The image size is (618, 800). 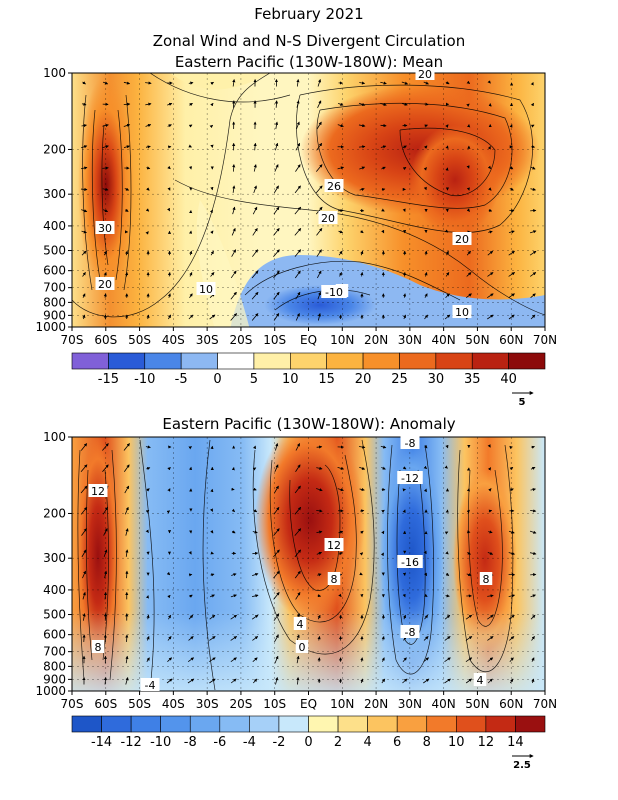 What do you see at coordinates (376, 340) in the screenshot?
I see `x-tick-label: 20N` at bounding box center [376, 340].